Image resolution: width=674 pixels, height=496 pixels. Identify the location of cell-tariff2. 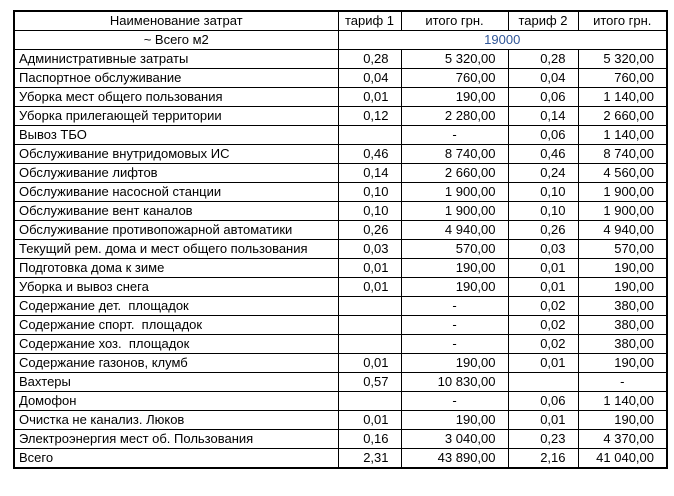
(543, 382).